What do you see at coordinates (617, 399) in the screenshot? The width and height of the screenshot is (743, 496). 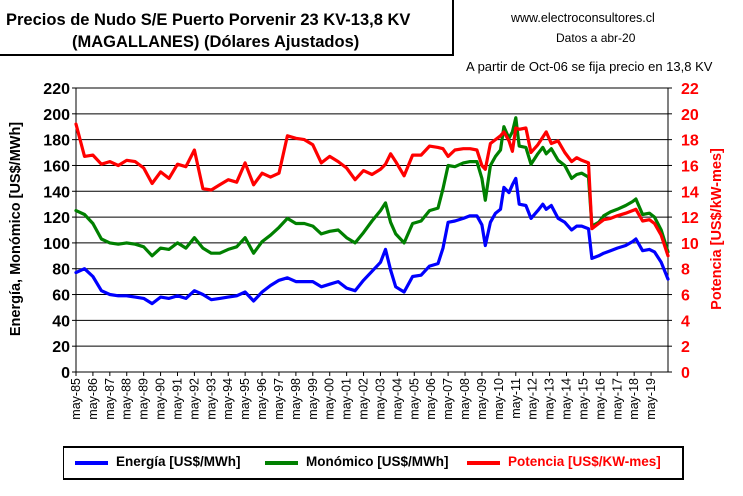 I see `tick-label-x: may-17` at bounding box center [617, 399].